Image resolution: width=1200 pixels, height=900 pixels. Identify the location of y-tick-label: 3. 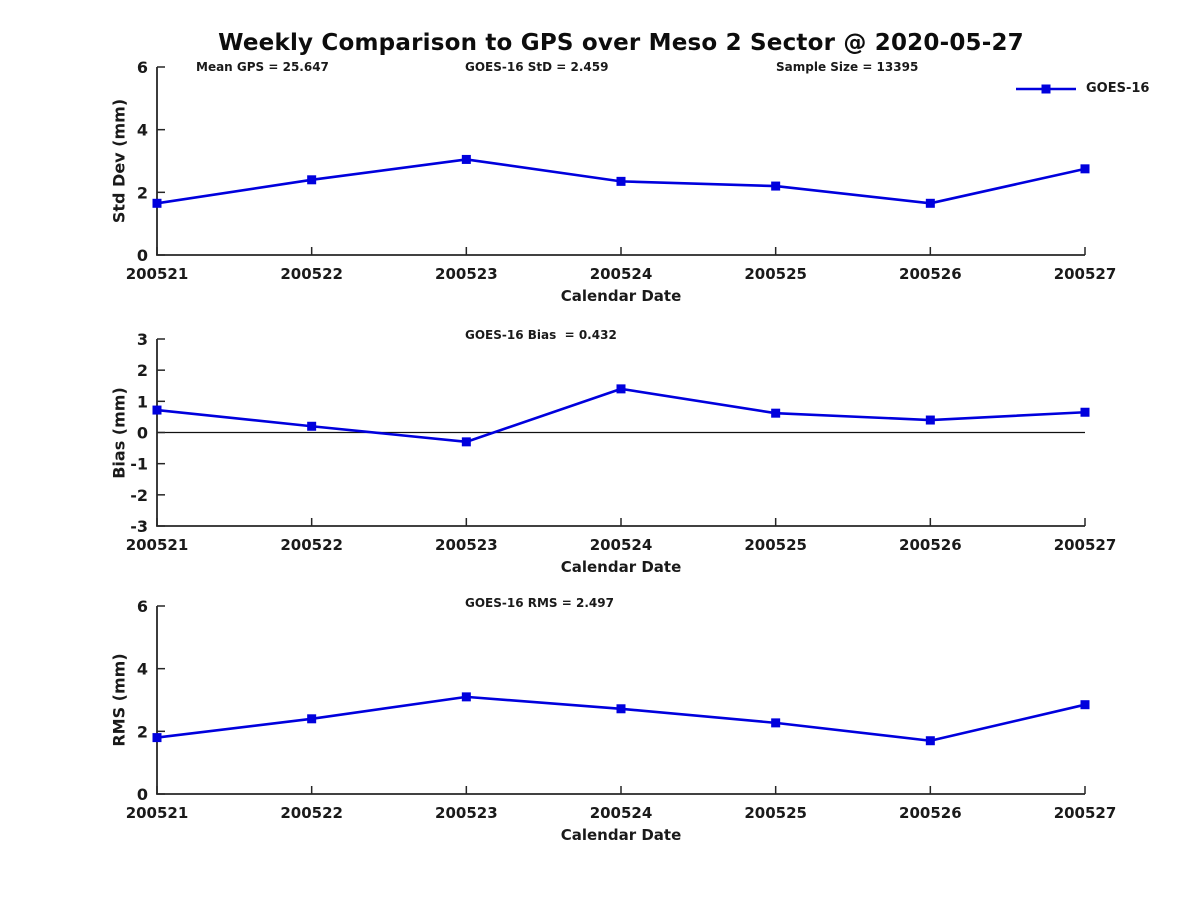
(142, 339).